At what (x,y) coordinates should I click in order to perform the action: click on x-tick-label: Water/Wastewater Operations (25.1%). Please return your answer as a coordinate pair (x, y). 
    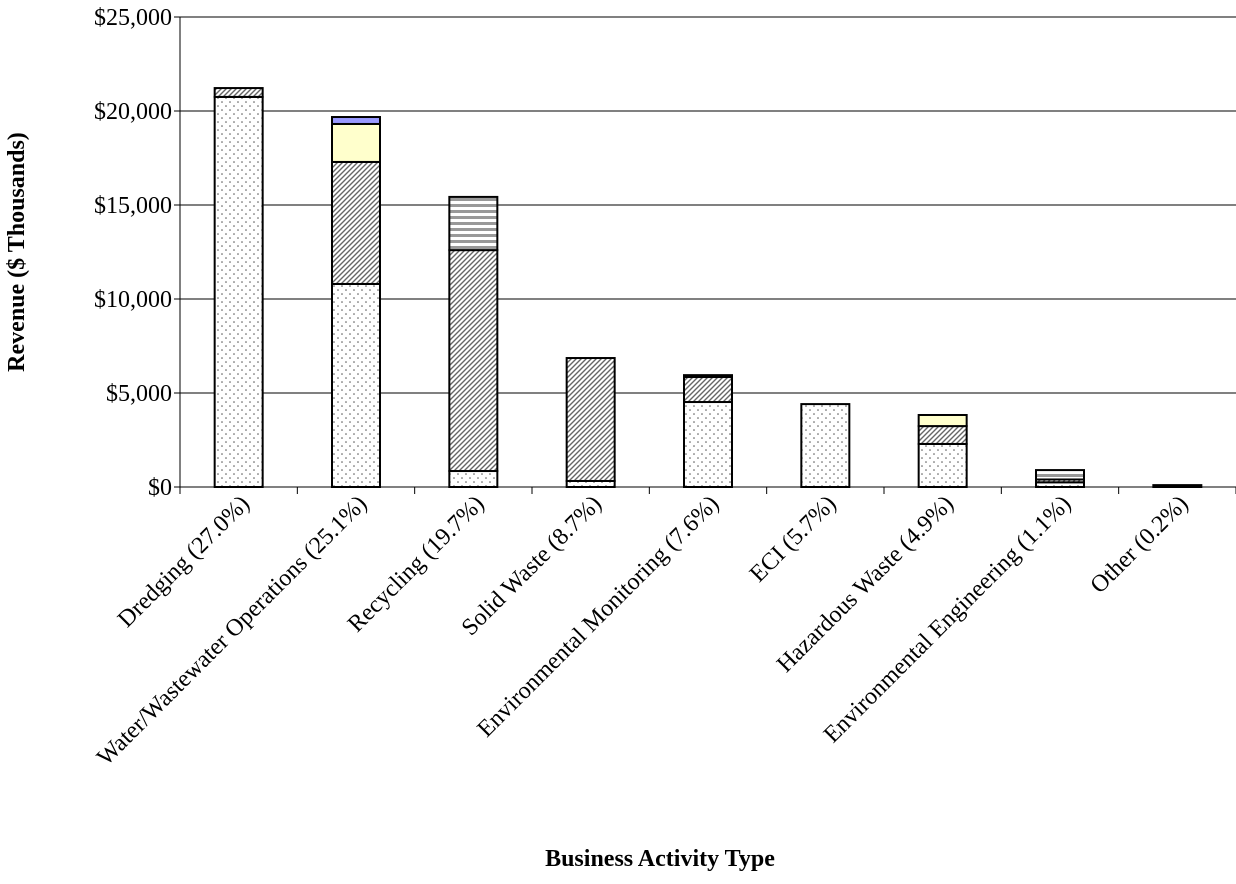
    Looking at the image, I should click on (232, 631).